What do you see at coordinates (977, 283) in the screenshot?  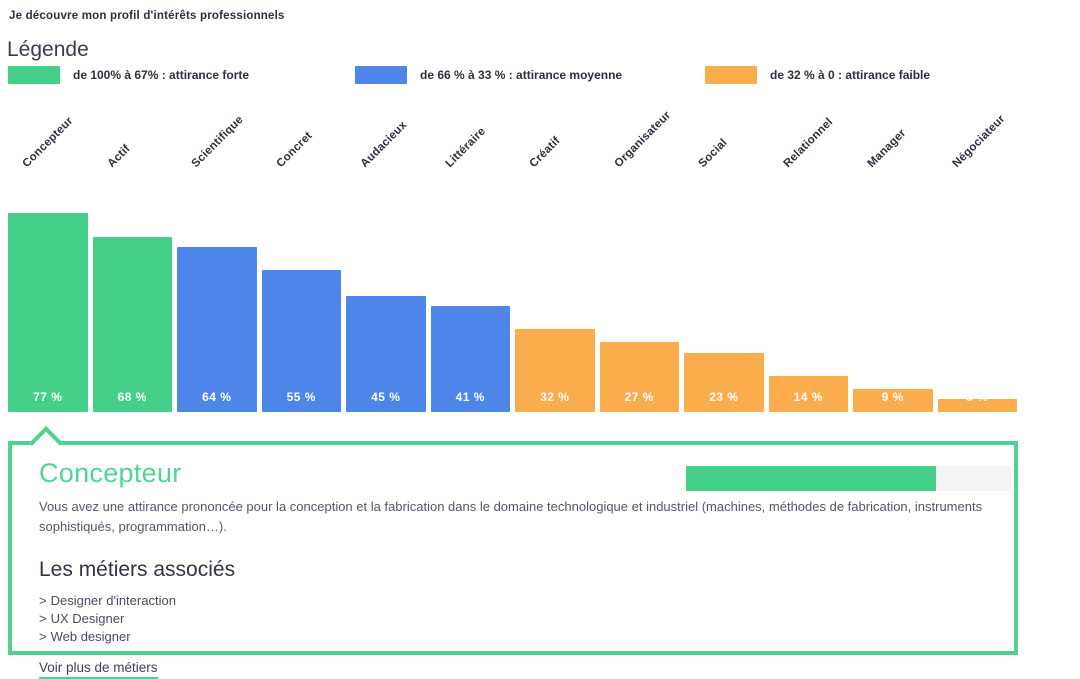 I see `bar-column: 5 %` at bounding box center [977, 283].